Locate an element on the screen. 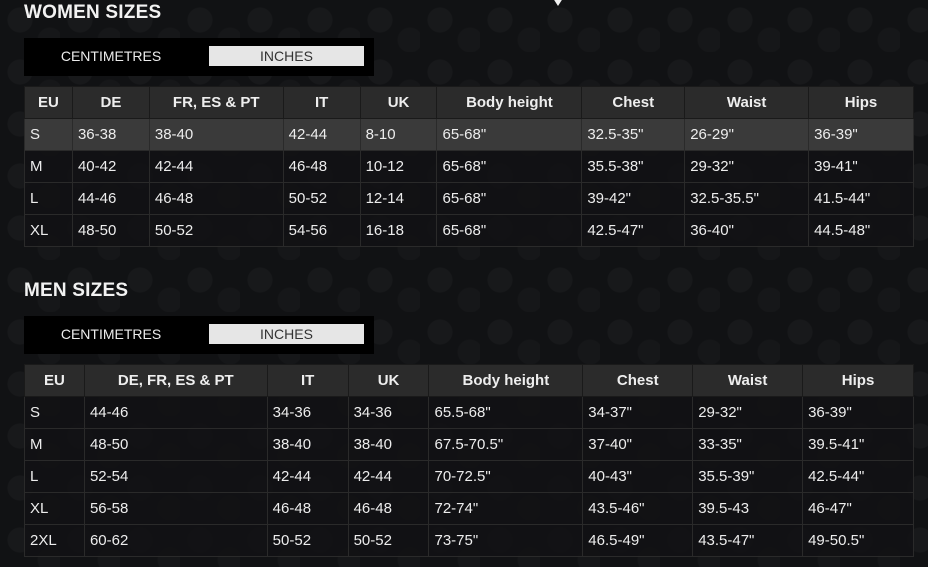  cell: 43.5-46" is located at coordinates (638, 508).